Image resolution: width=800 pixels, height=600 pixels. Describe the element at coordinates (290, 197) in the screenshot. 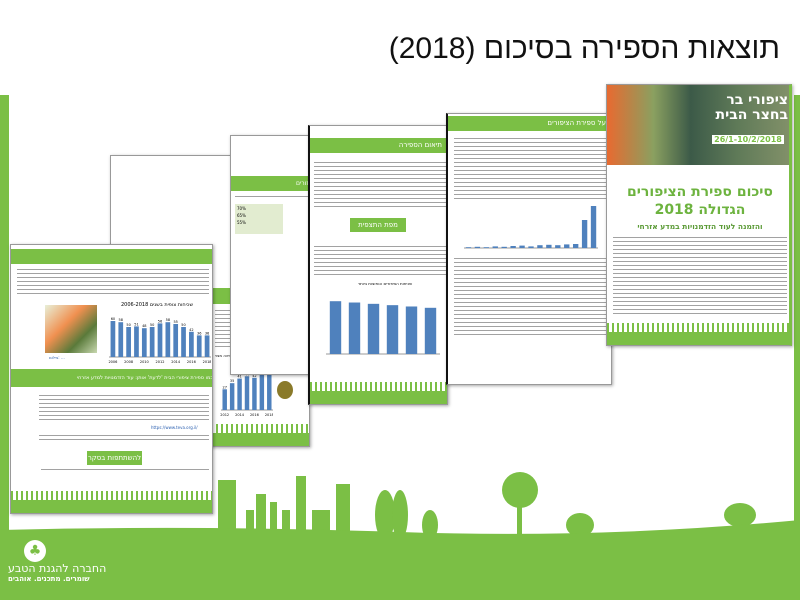

I see `page4-paragraph` at that location.